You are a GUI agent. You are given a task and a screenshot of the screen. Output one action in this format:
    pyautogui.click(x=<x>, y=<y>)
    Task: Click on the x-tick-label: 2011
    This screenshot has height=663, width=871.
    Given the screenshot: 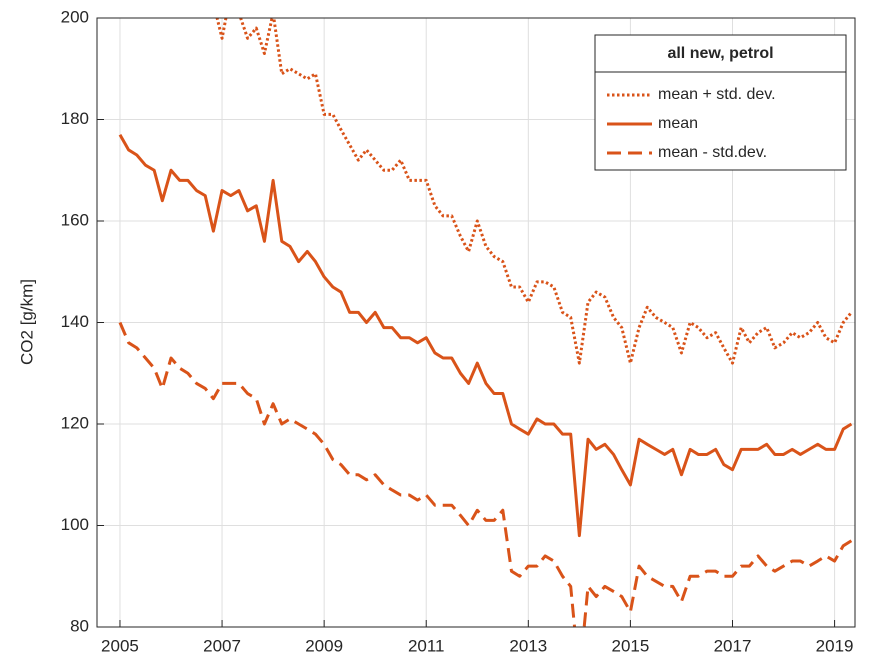 What is the action you would take?
    pyautogui.click(x=426, y=645)
    